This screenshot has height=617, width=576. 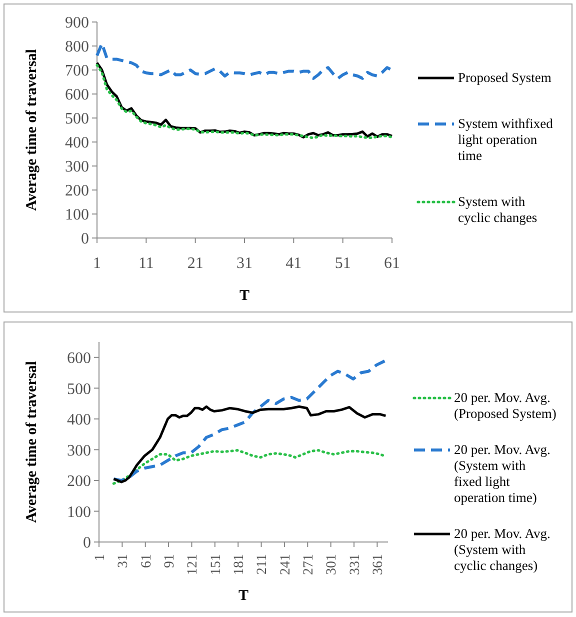 I want to click on legend-label: Proposed System, so click(x=505, y=77).